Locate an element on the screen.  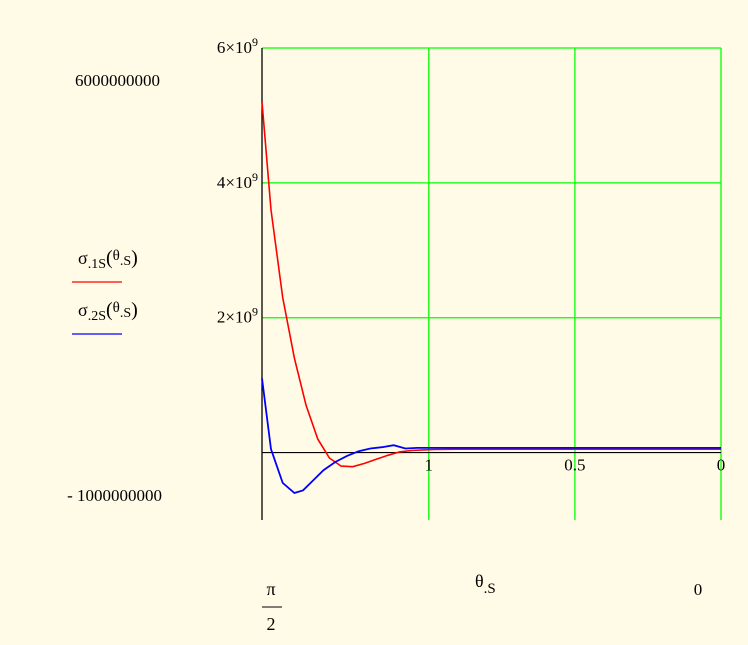
x-tick-label: 0.5 is located at coordinates (574, 465).